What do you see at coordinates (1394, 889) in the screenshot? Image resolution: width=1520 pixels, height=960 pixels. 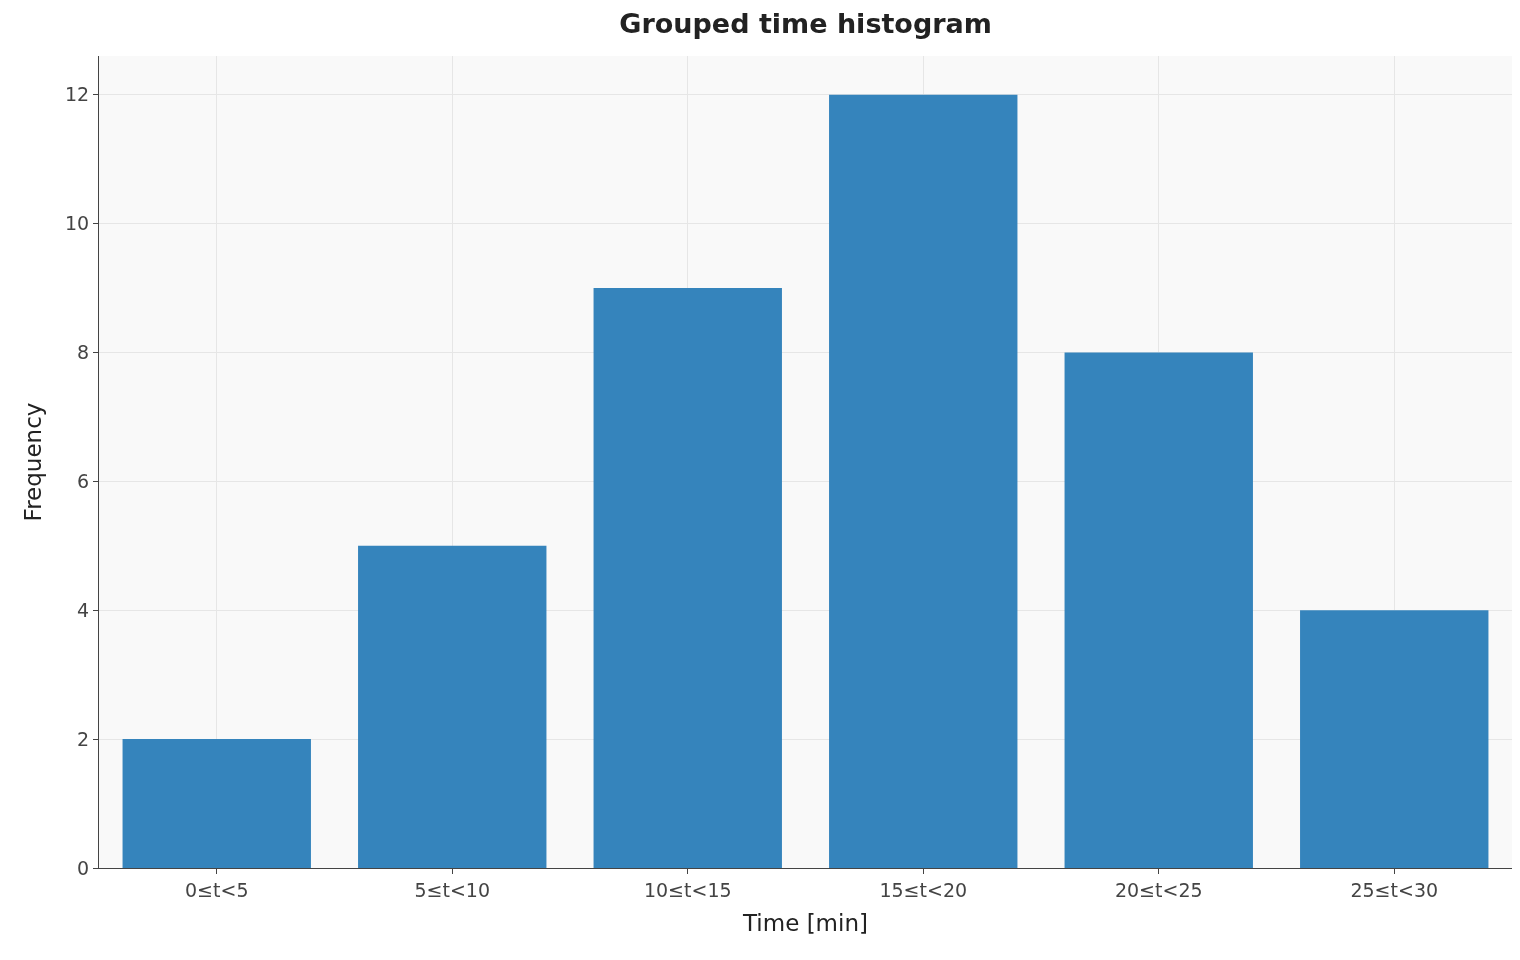 I see `x-tick-label: 25≤t<30` at bounding box center [1394, 889].